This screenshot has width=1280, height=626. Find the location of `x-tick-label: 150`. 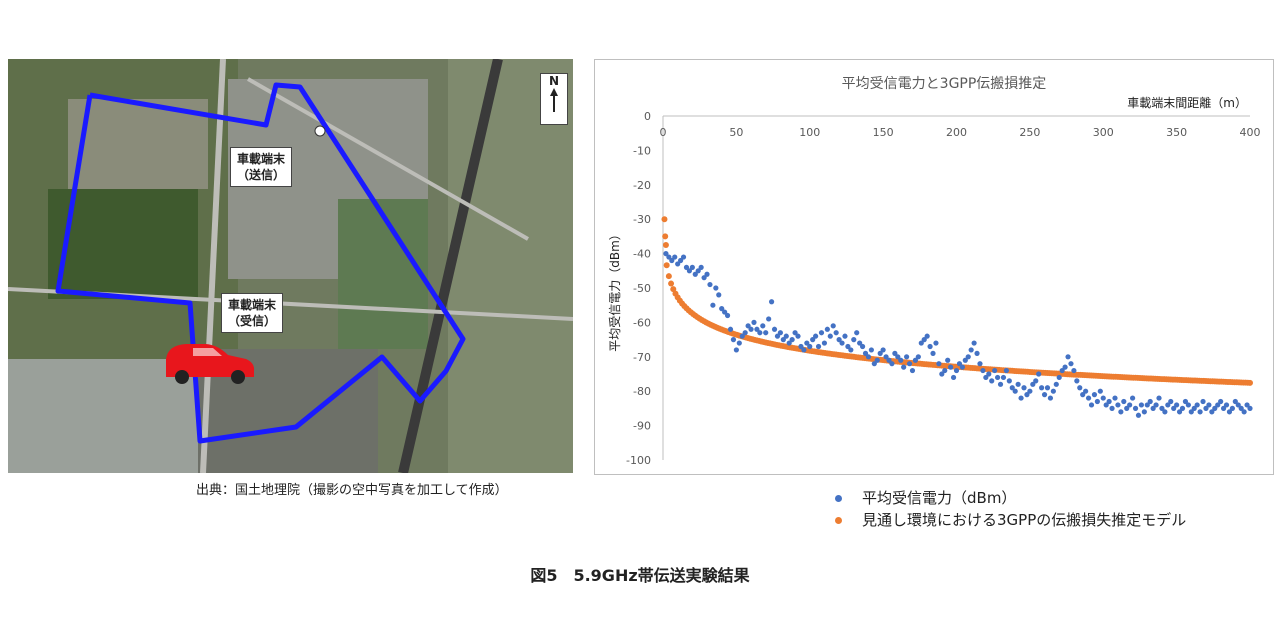

x-tick-label: 150 is located at coordinates (883, 132).